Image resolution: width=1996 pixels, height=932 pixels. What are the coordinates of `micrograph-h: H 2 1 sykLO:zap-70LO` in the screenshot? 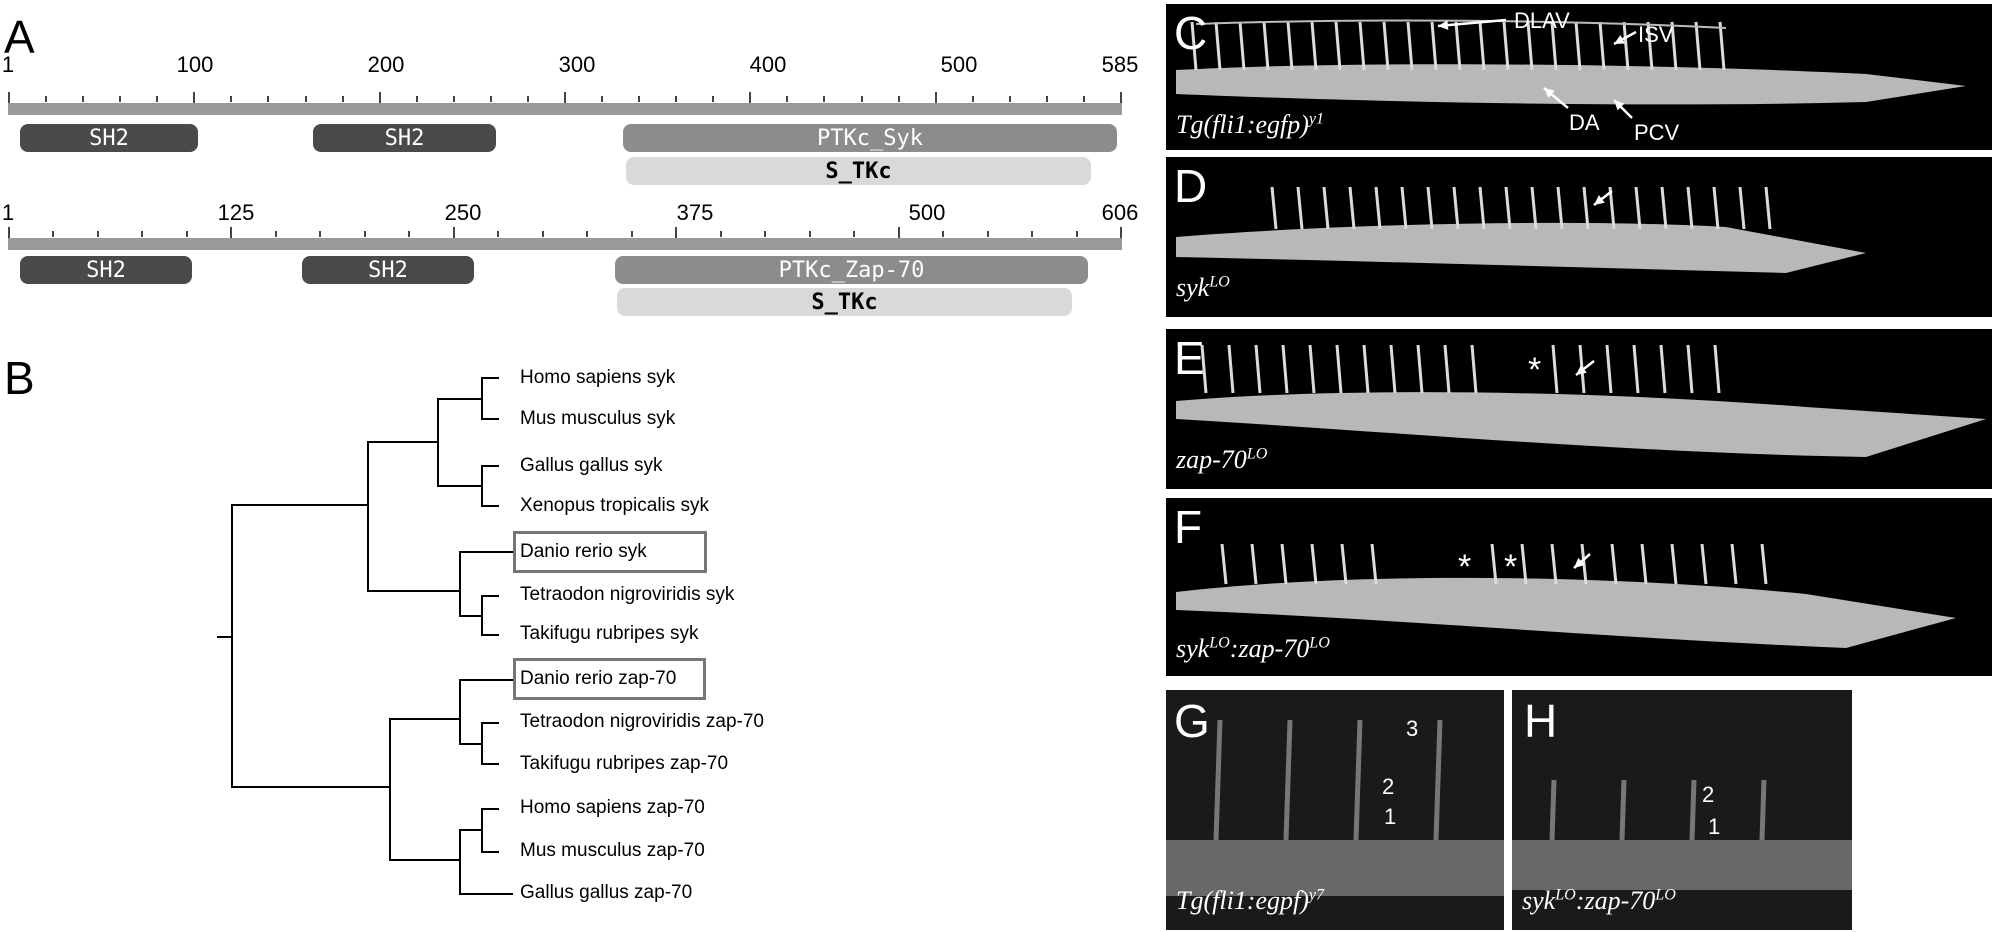 It's located at (1682, 810).